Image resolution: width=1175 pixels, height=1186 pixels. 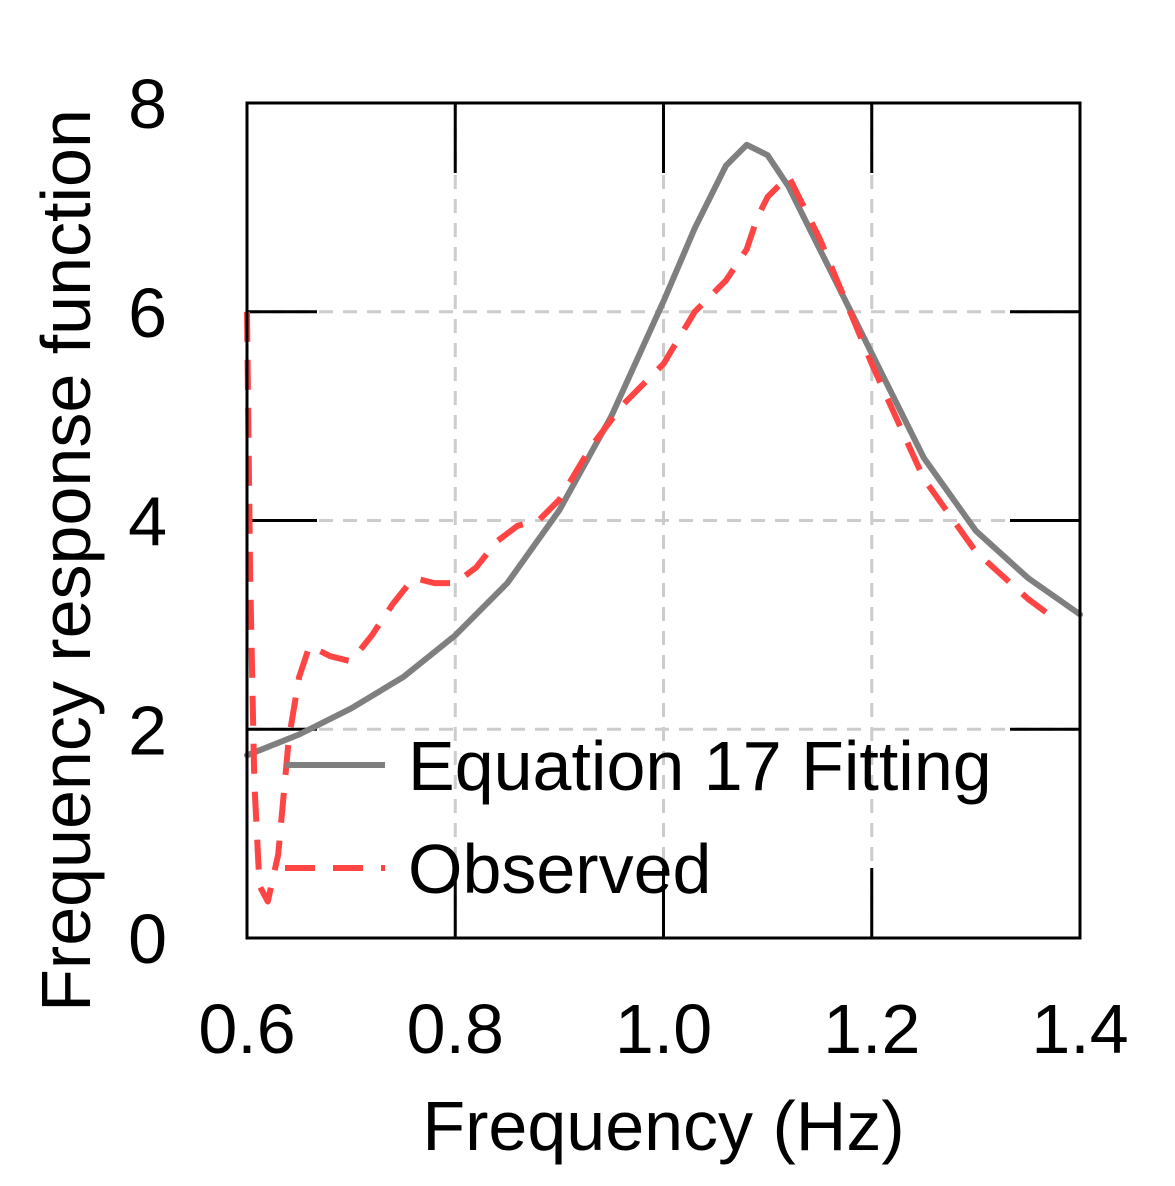 I want to click on legend-label-fitting: Equation 17 Fitting, so click(x=700, y=766).